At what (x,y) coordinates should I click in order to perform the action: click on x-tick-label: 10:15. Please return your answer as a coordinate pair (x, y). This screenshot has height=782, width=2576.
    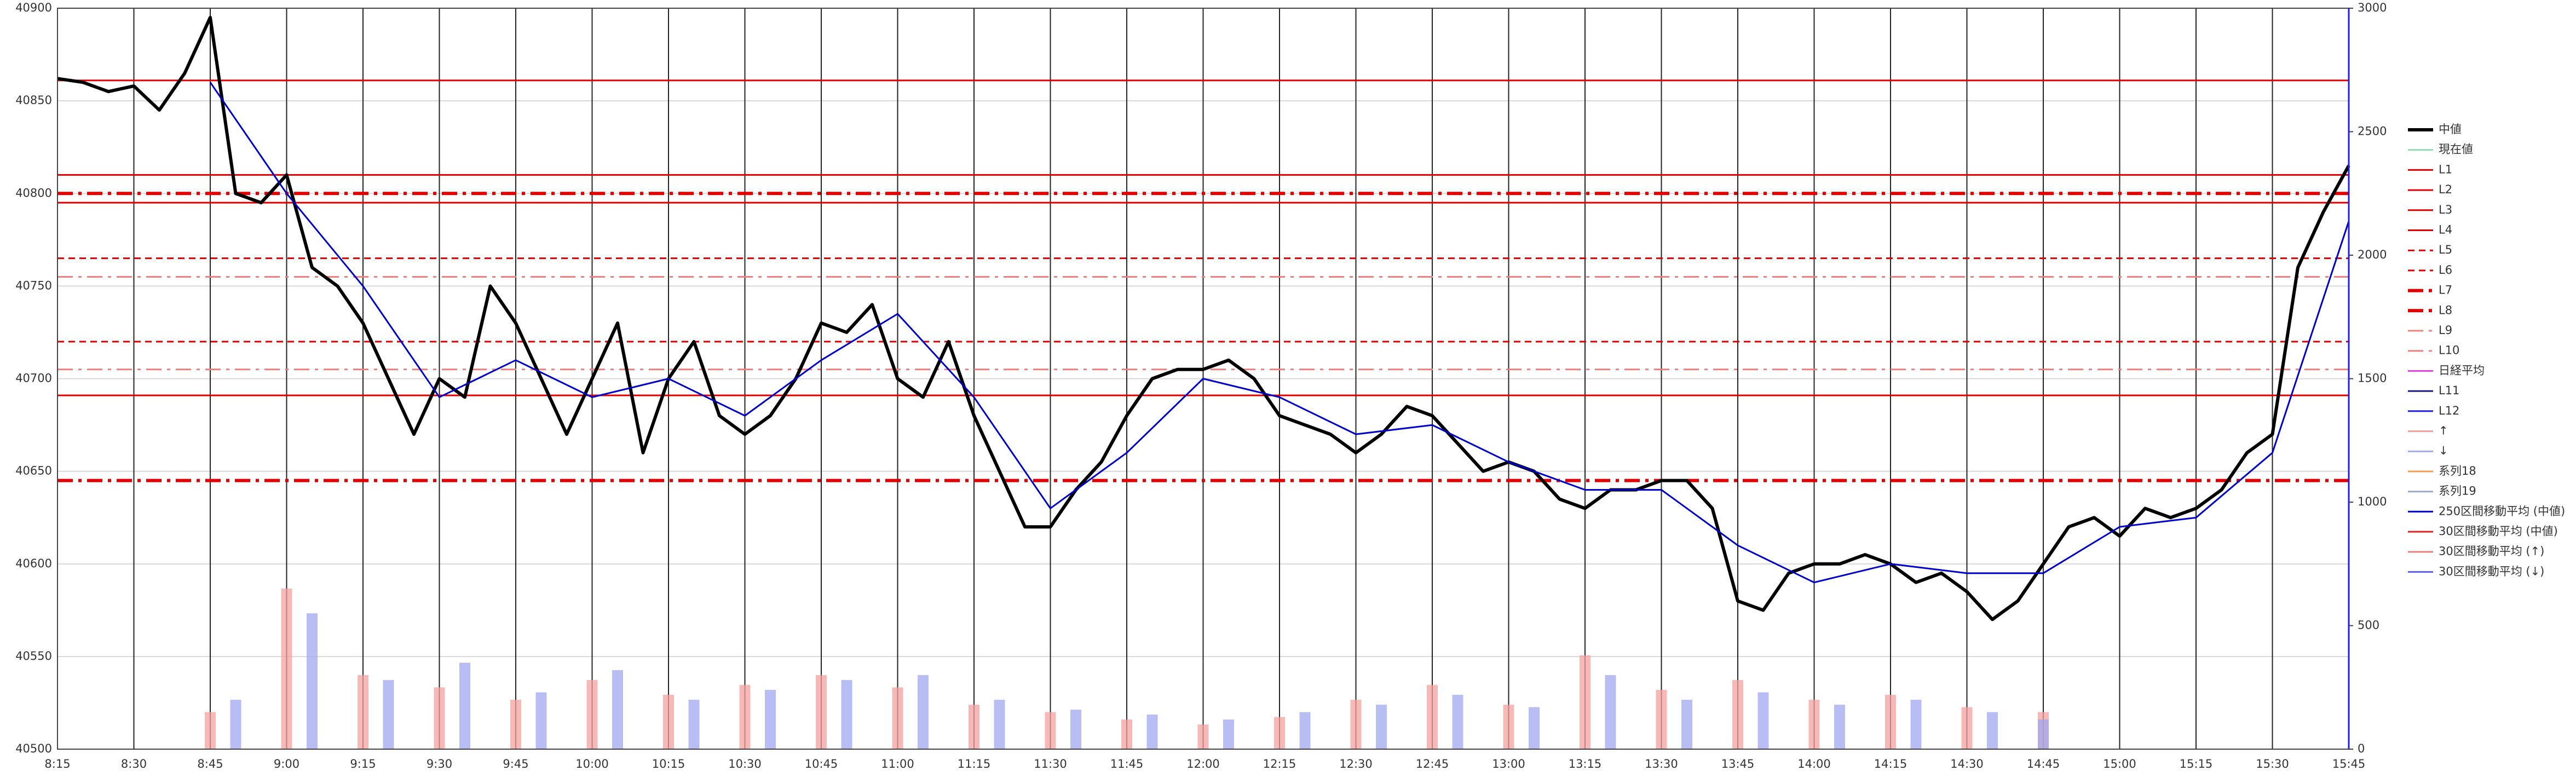
    Looking at the image, I should click on (668, 764).